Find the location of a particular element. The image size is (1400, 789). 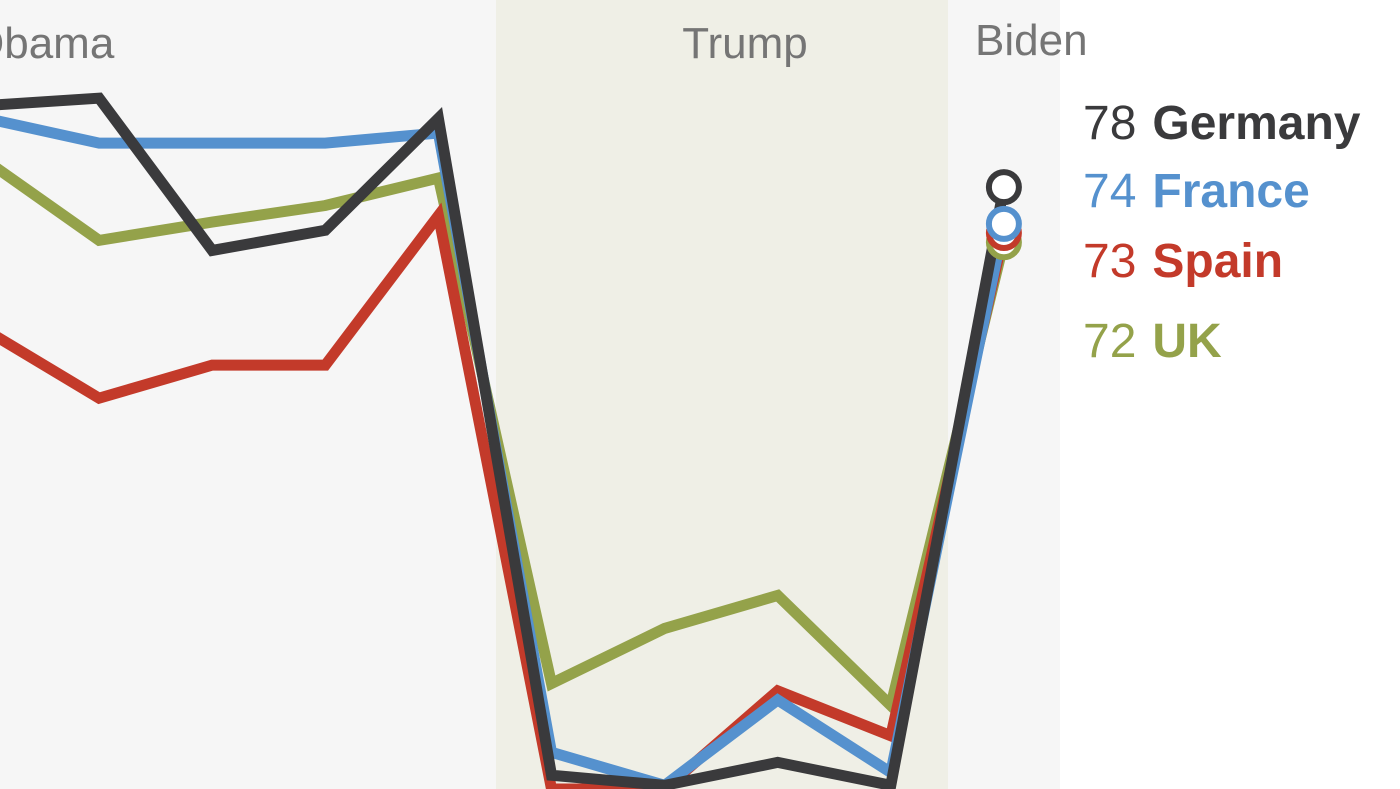

series-name: Germany is located at coordinates (1256, 123).